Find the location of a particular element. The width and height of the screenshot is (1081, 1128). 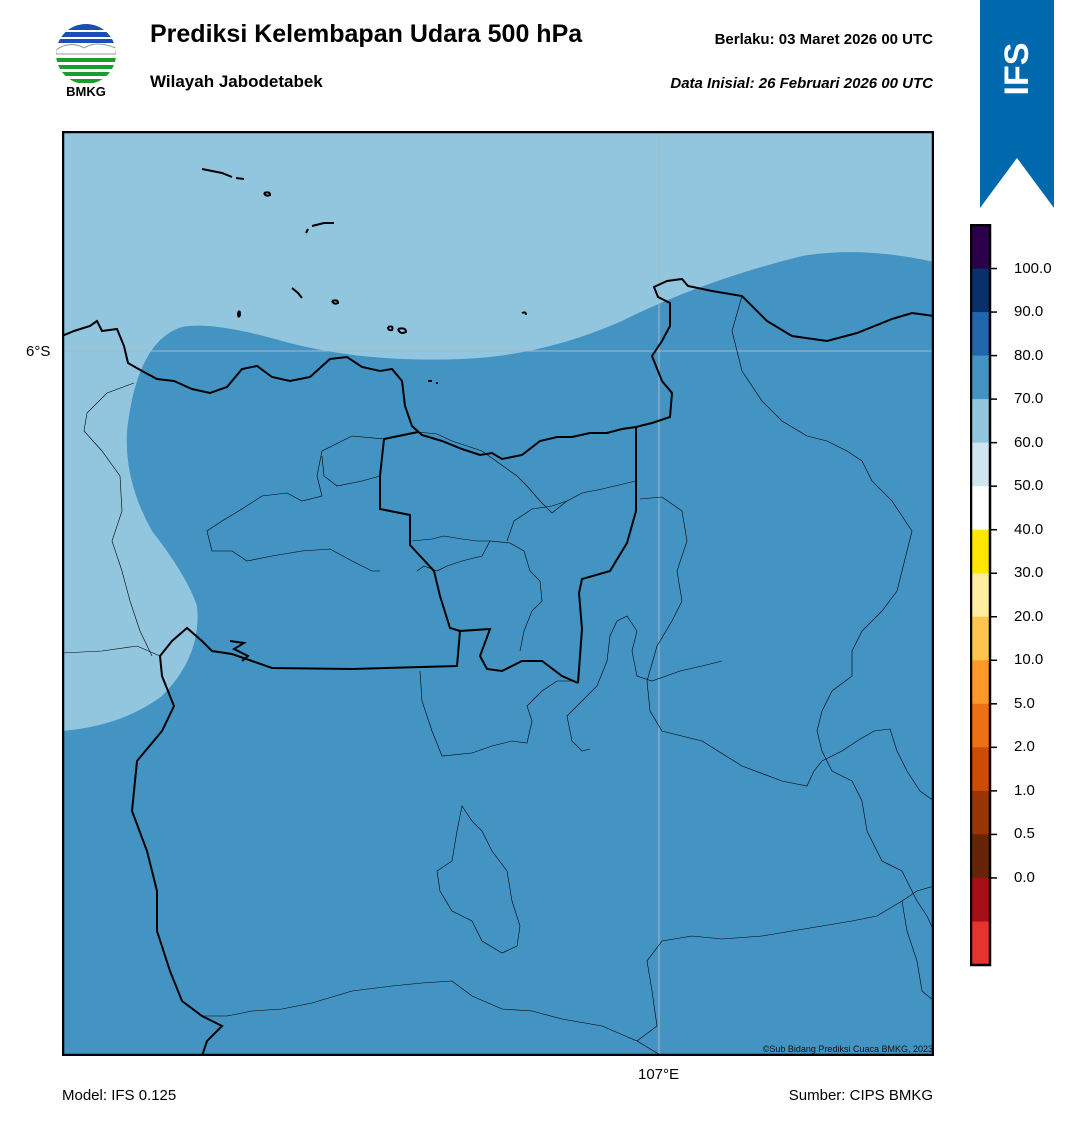

valid-time: Berlaku: 03 Maret 2026 00 UTC is located at coordinates (823, 39).